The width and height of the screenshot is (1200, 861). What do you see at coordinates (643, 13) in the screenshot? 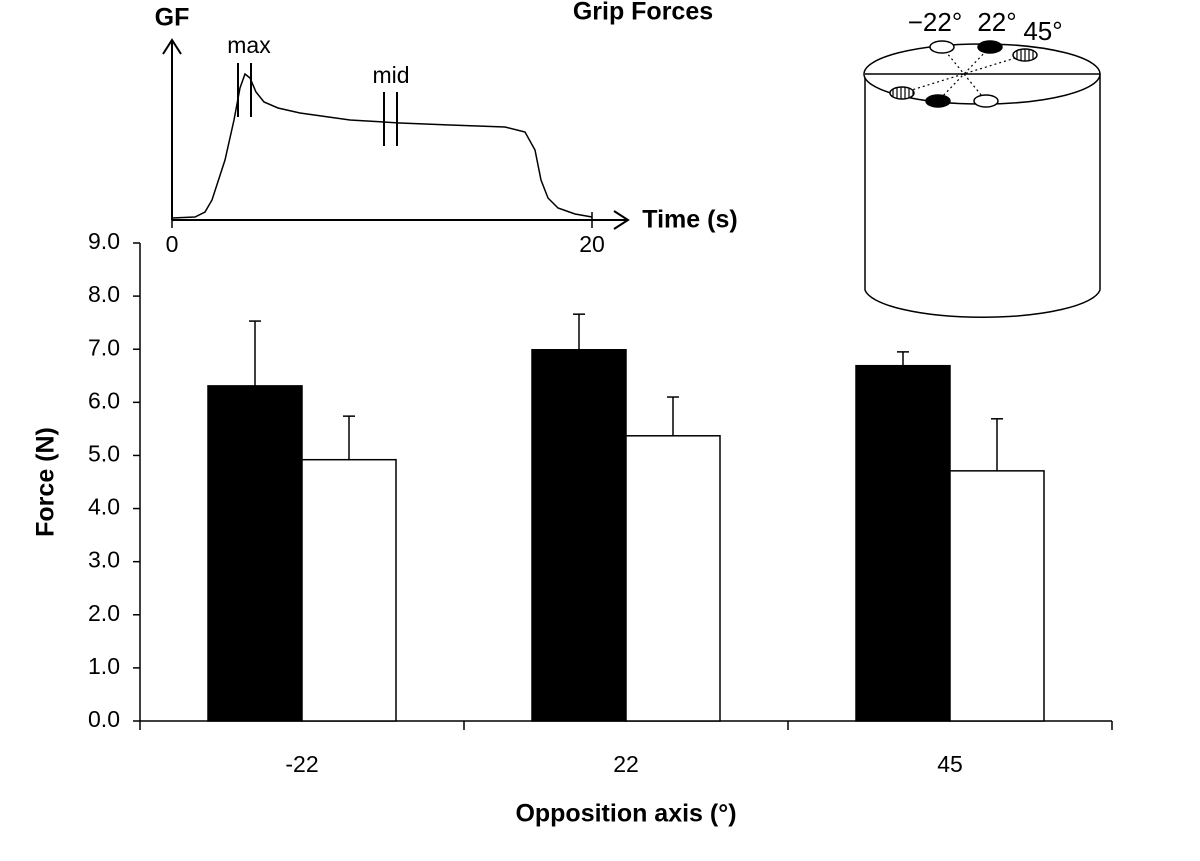
I see `chart-title: Grip Forces` at bounding box center [643, 13].